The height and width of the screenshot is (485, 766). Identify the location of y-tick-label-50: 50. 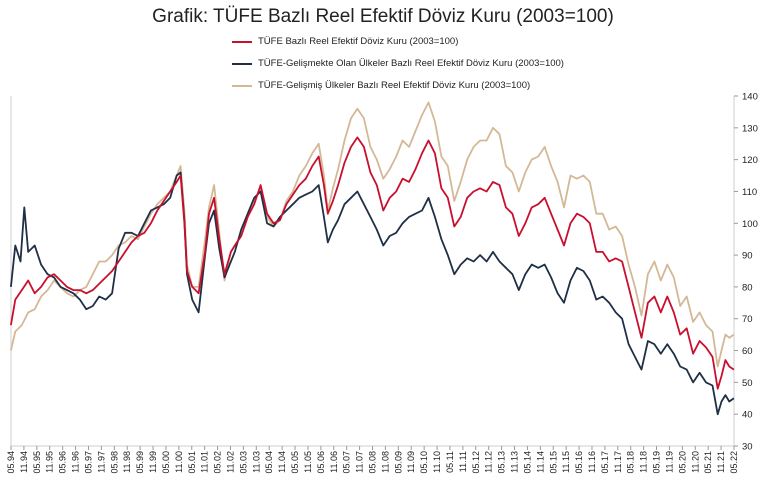
(747, 383).